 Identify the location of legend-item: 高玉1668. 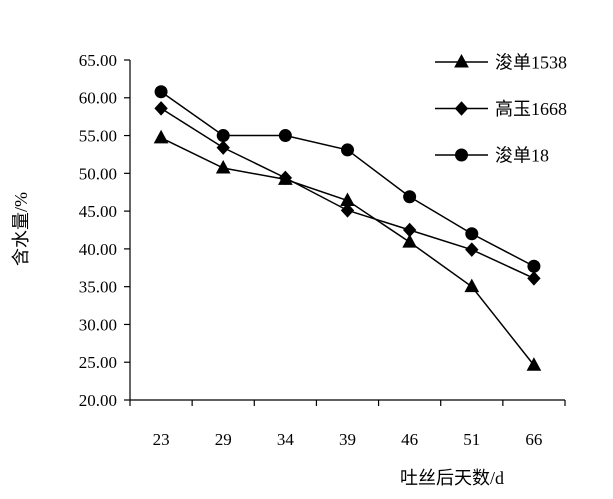
(501, 109).